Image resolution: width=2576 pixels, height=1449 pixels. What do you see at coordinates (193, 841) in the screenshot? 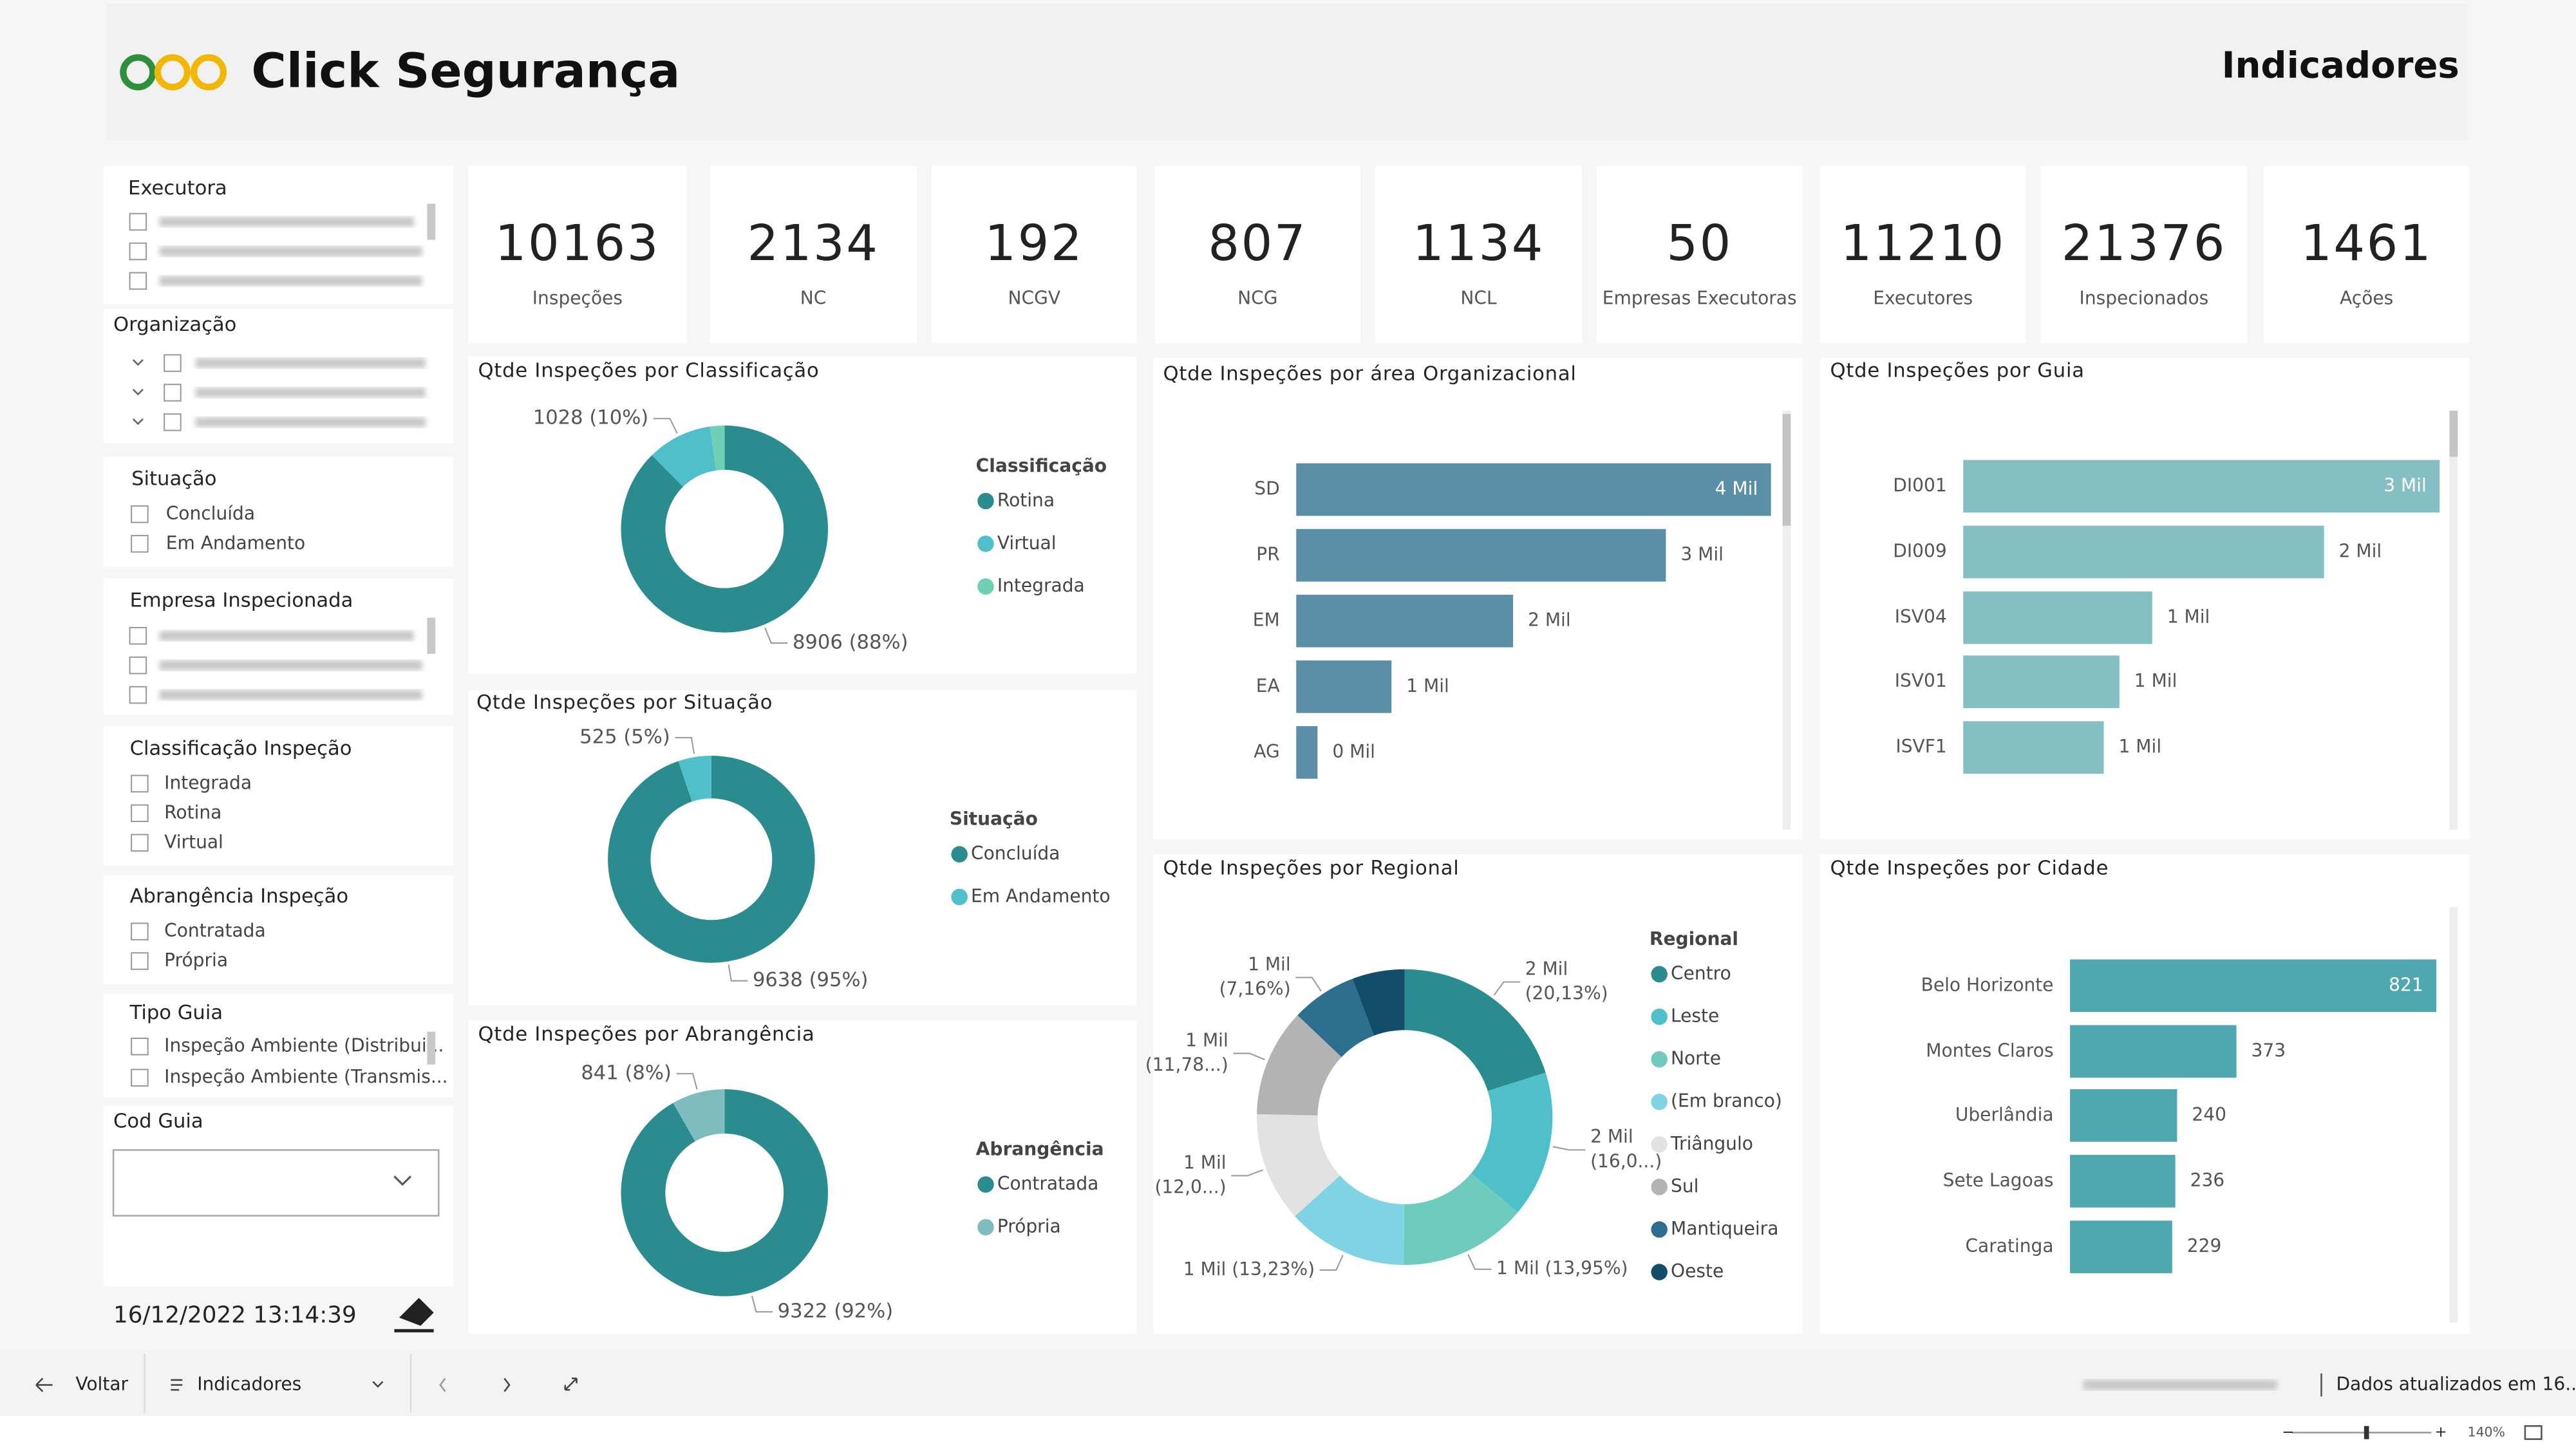
I see `filter-option: Virtual` at bounding box center [193, 841].